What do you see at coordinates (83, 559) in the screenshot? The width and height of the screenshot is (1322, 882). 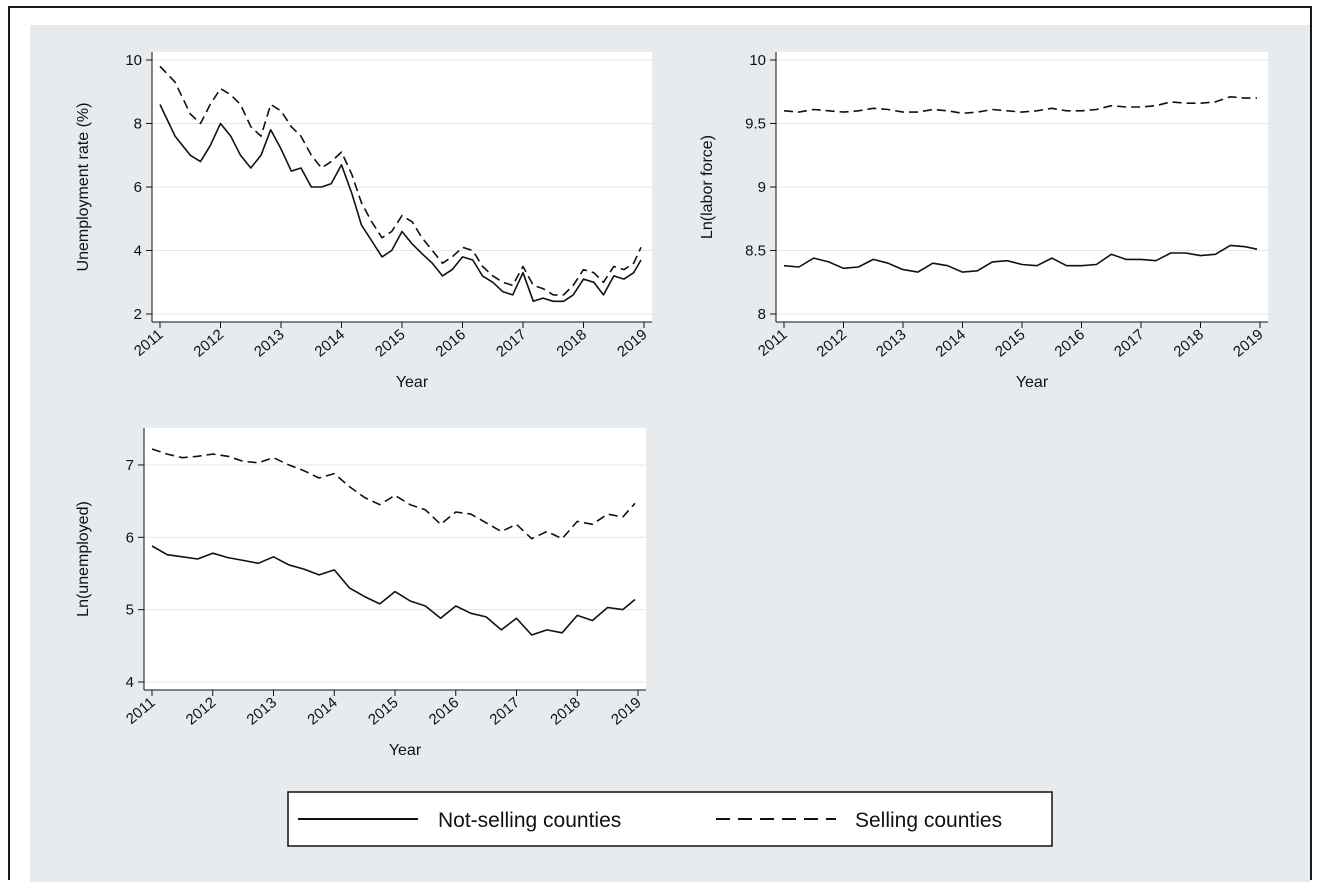 I see `y-axis-title: Ln(unemployed)` at bounding box center [83, 559].